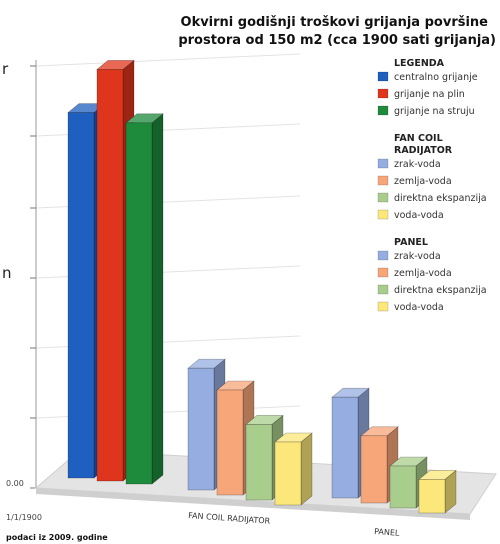 The image size is (500, 544). I want to click on legend-title-0: LEGENDA, so click(419, 63).